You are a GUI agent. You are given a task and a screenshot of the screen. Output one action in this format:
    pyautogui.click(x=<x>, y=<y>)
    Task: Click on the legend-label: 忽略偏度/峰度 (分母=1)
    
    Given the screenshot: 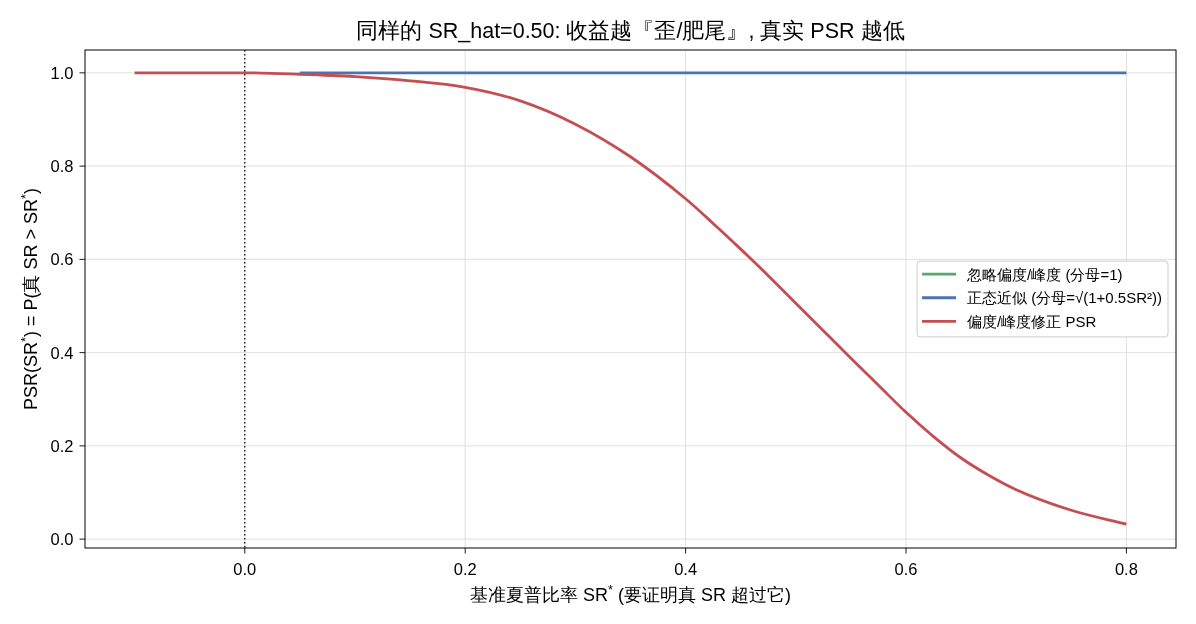 What is the action you would take?
    pyautogui.click(x=1044, y=274)
    